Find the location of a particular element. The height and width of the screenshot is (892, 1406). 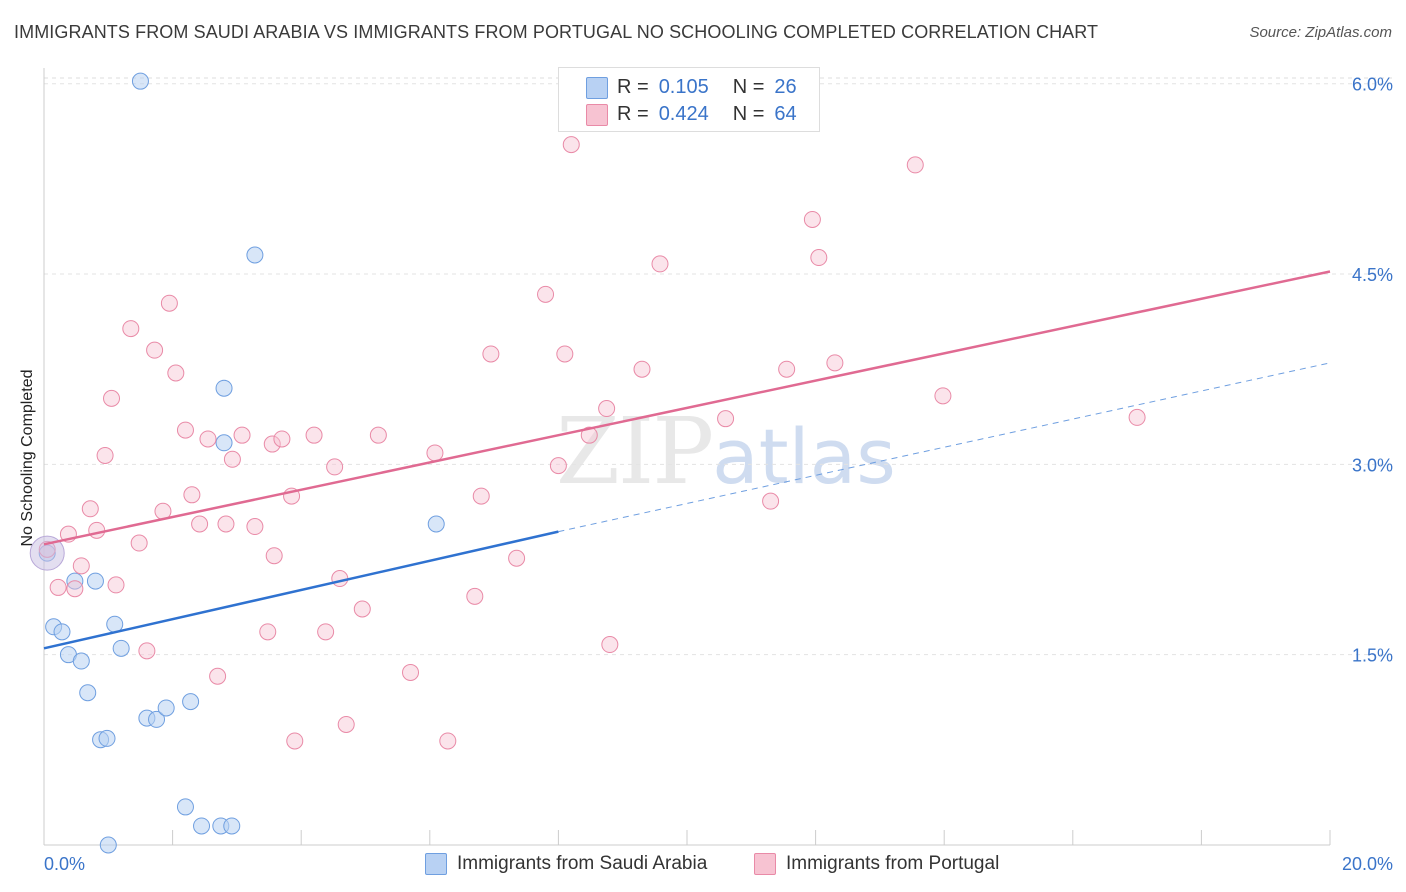

x-tick-label-max: 20.0% is located at coordinates (1367, 864).